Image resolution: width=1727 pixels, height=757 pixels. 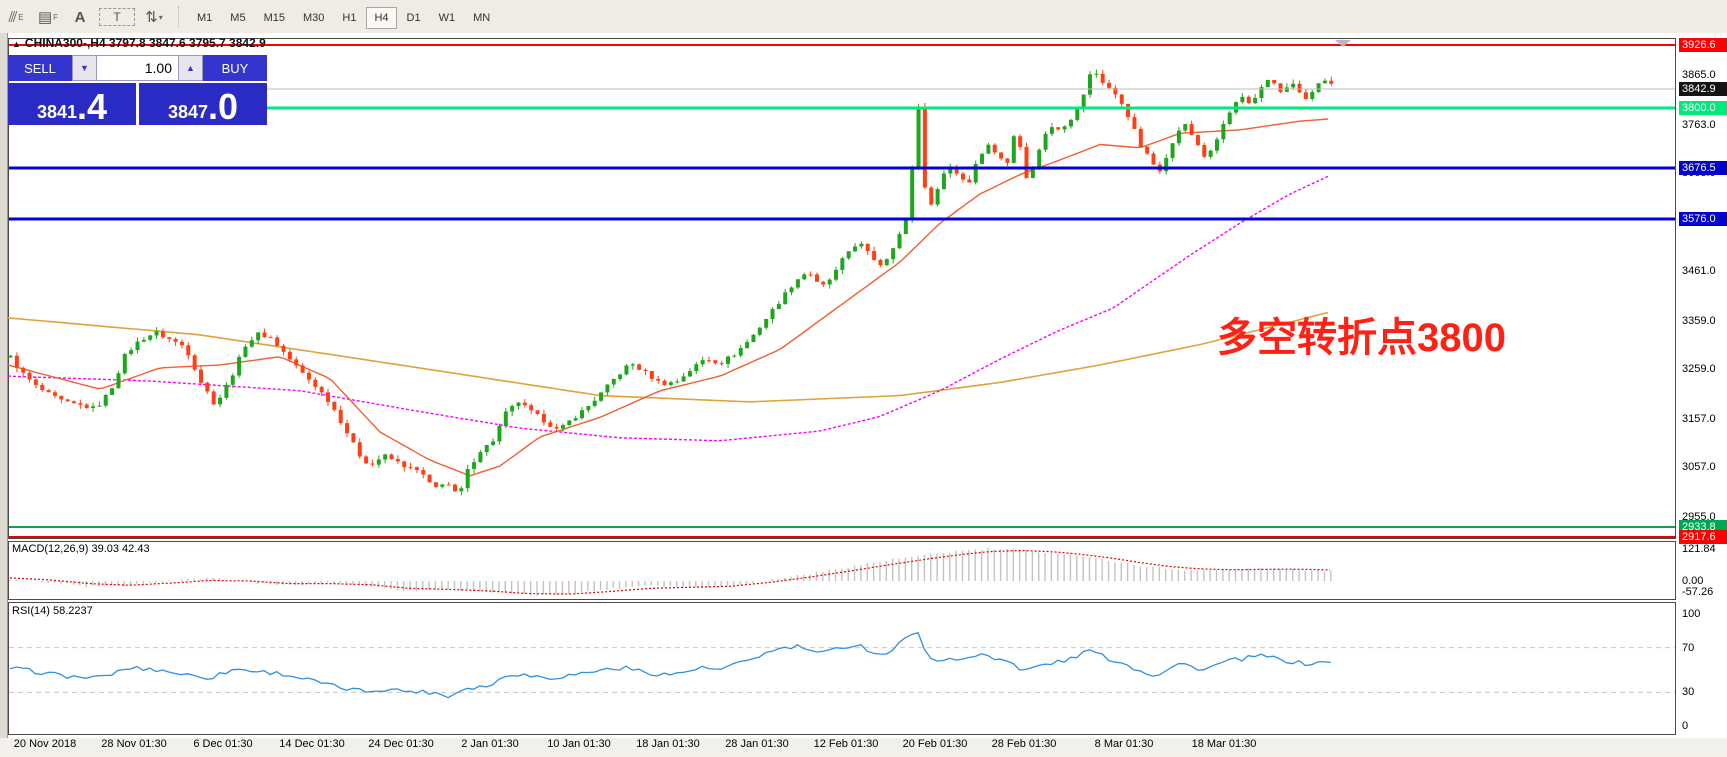 I want to click on price-tick: 3763.0, so click(x=1699, y=124).